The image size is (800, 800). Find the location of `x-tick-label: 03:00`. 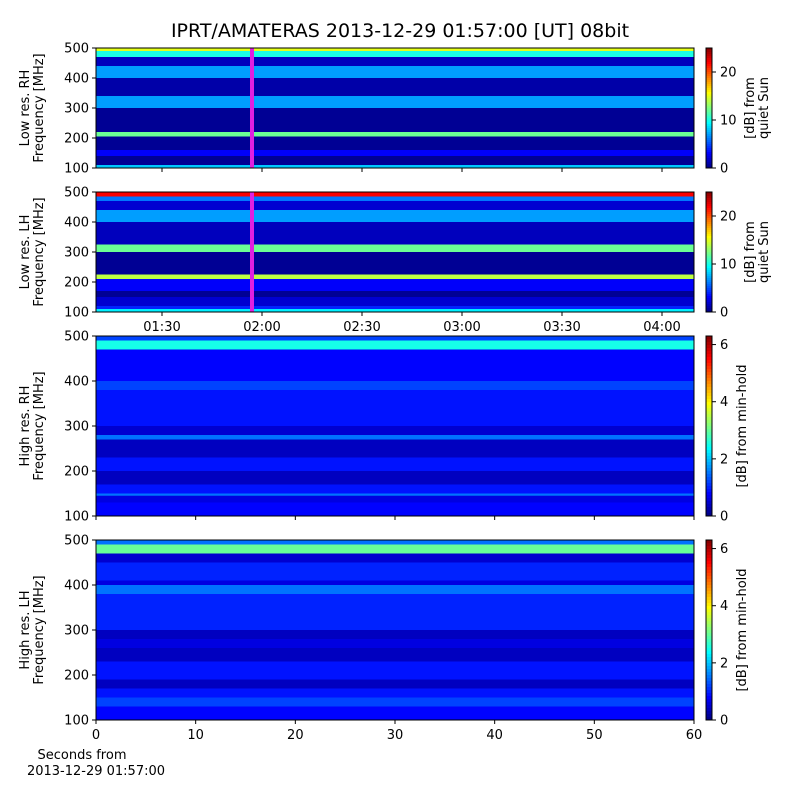

x-tick-label: 03:00 is located at coordinates (461, 327).